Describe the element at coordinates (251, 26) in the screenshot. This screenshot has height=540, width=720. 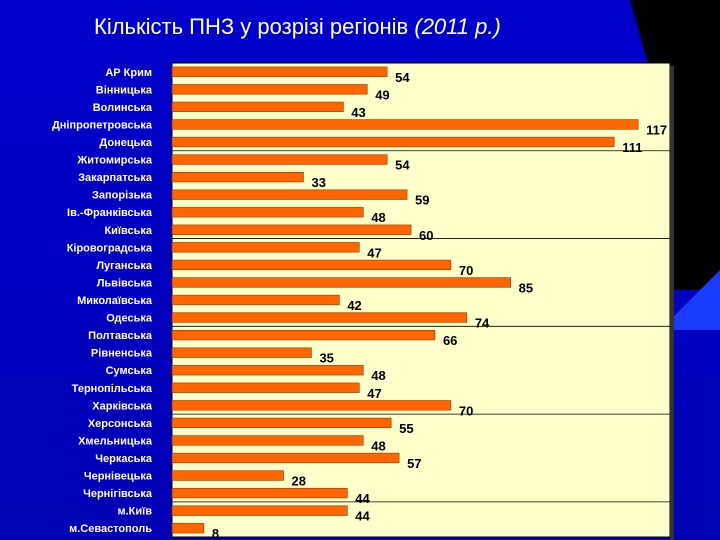
I see `title-main: Кількість ПНЗ у розрізі регіонів` at that location.